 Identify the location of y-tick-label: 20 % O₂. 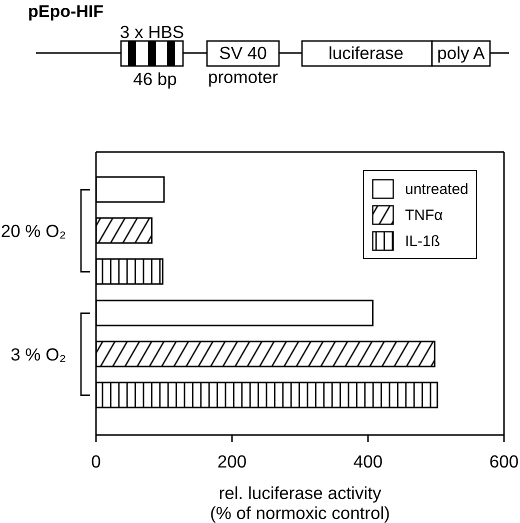
(33, 230).